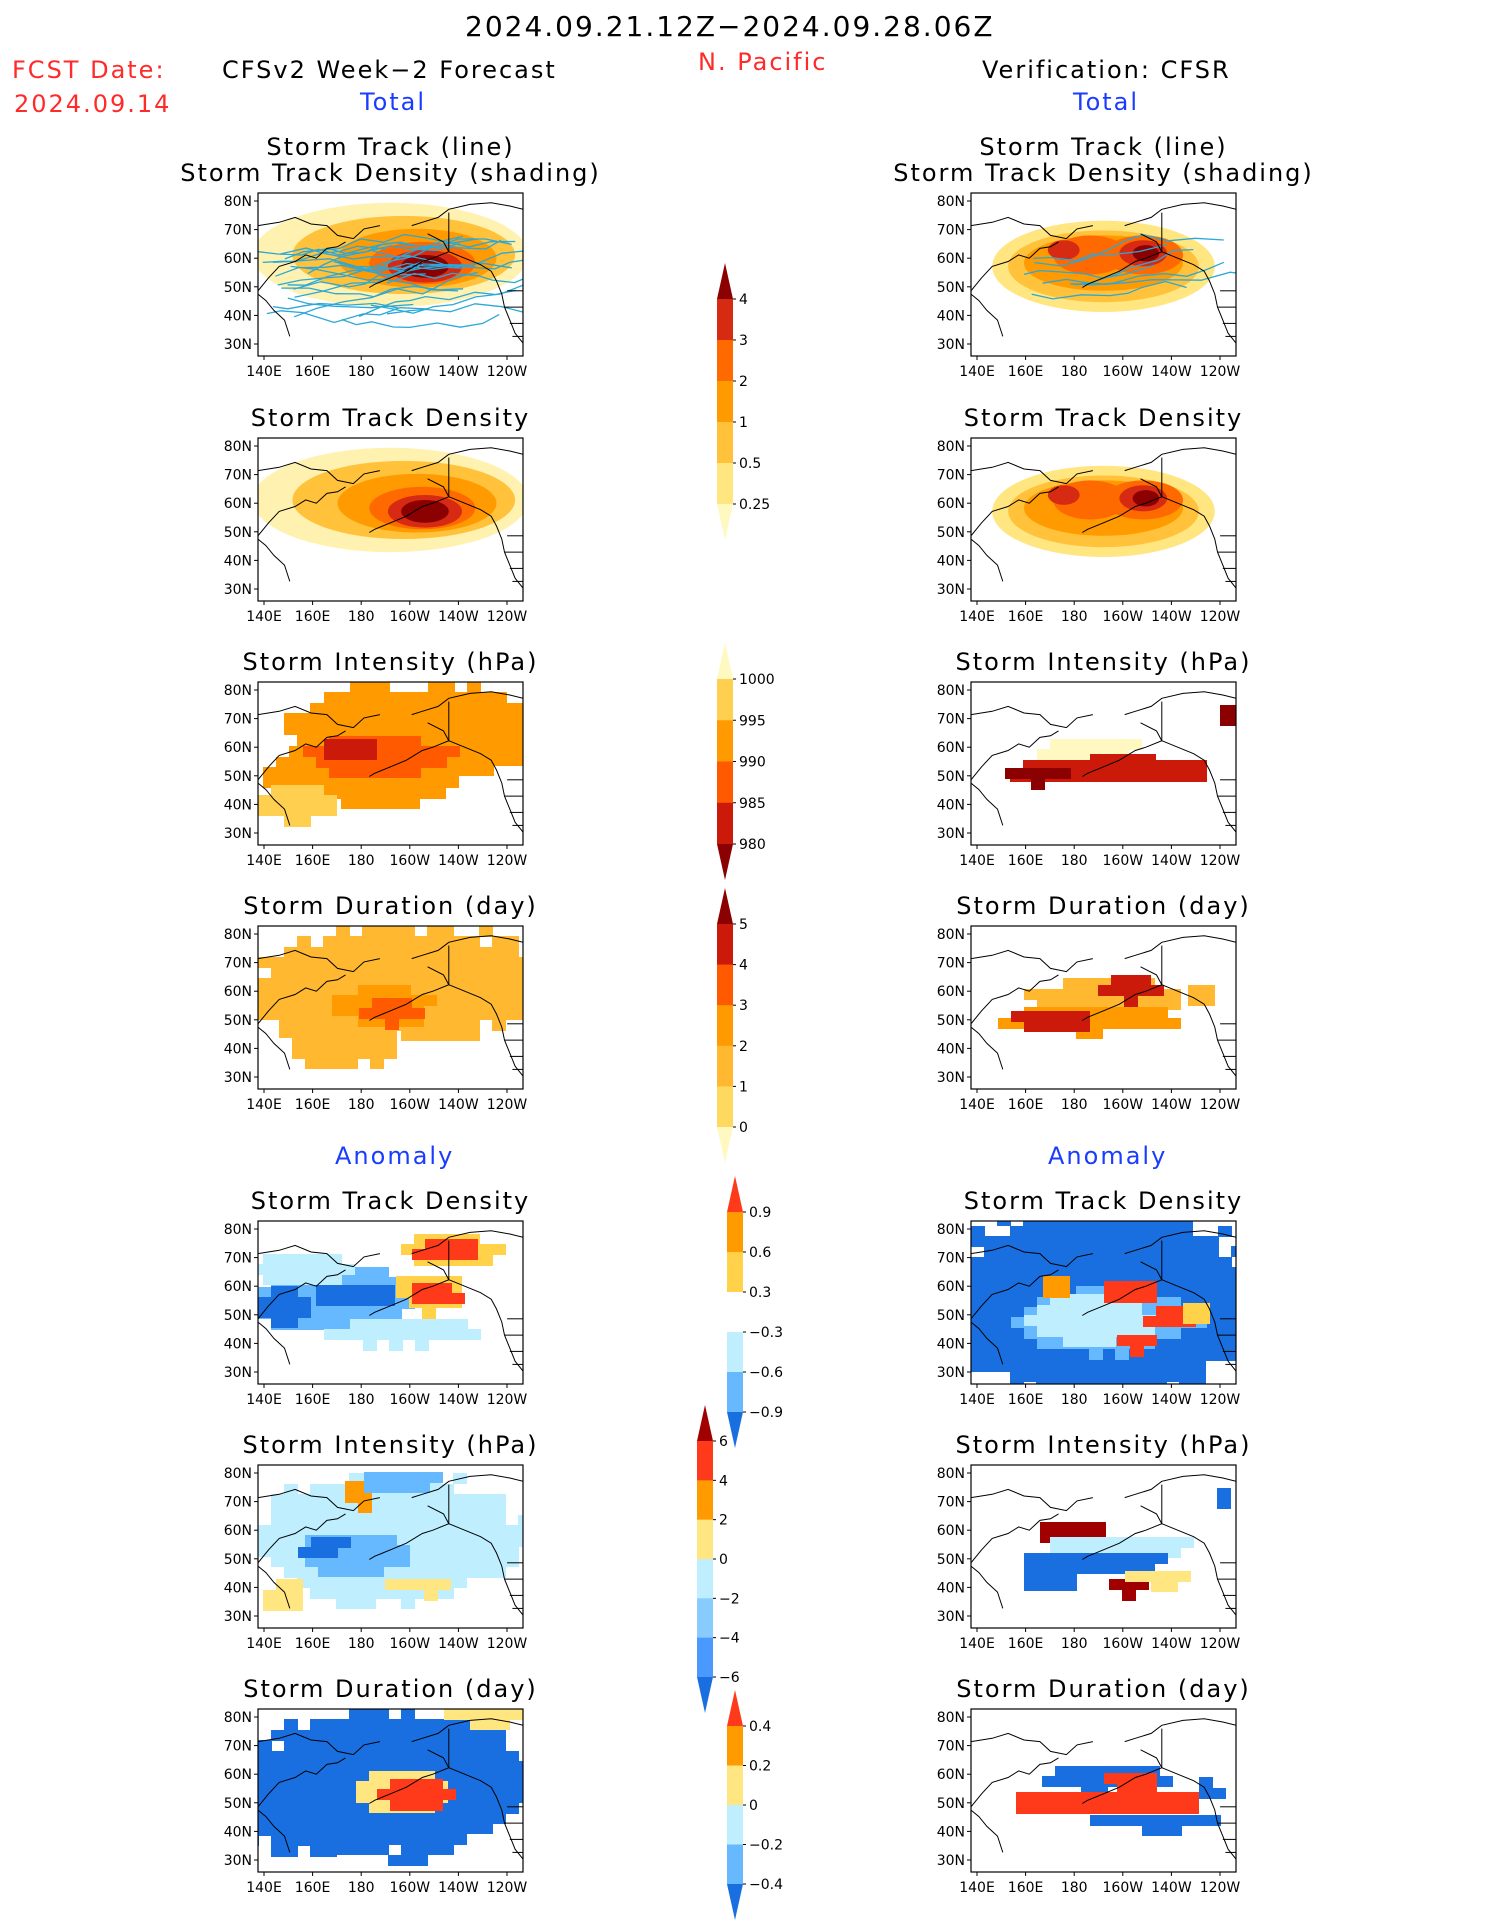 Image resolution: width=1487 pixels, height=1925 pixels. Describe the element at coordinates (743, 382) in the screenshot. I see `colorbar-label: 2` at that location.